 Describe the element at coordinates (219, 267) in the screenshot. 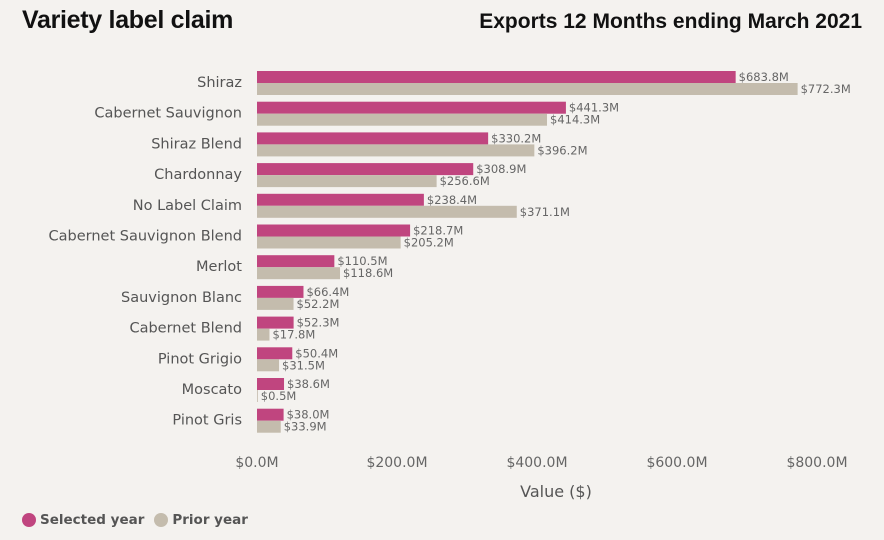

I see `category-label: Merlot` at that location.